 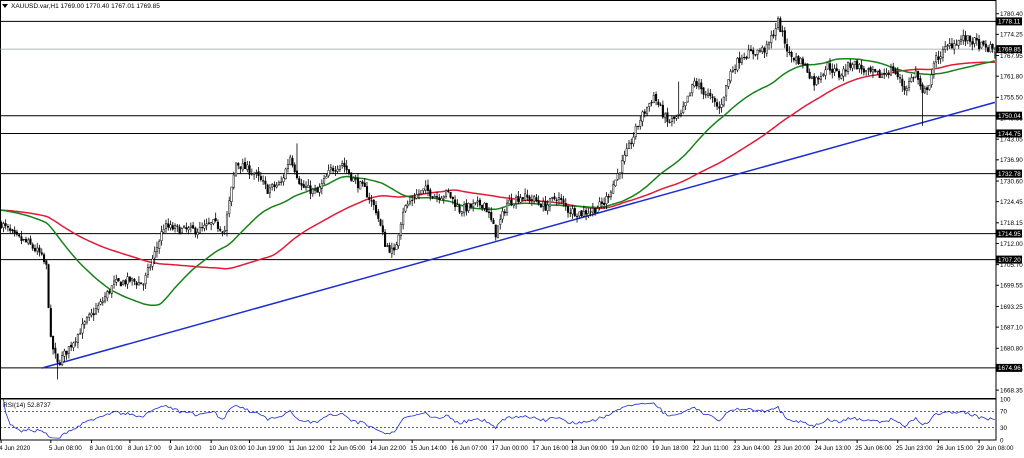 I want to click on x-tick-label: 8 Jun 01:00, so click(x=105, y=448).